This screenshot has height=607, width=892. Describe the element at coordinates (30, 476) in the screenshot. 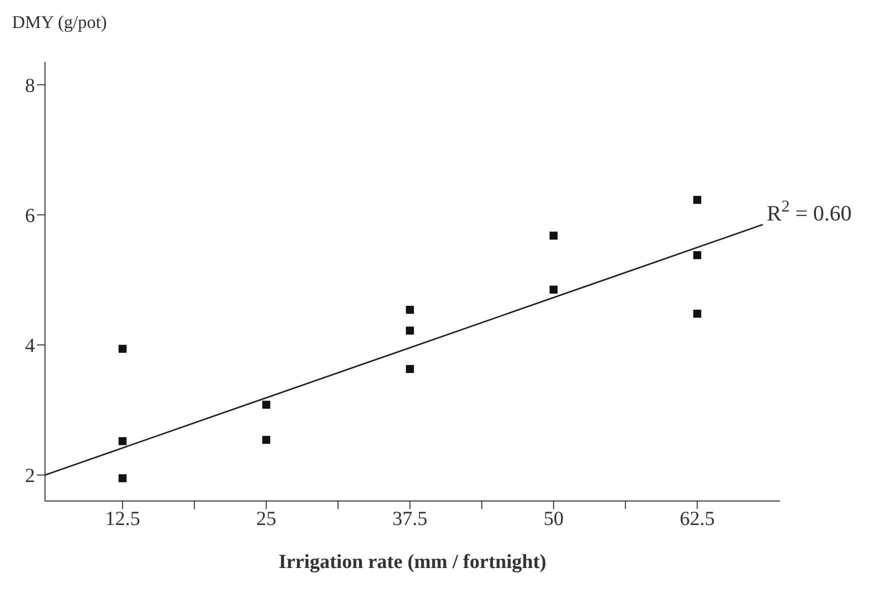

I see `y-tick-label: 2` at that location.